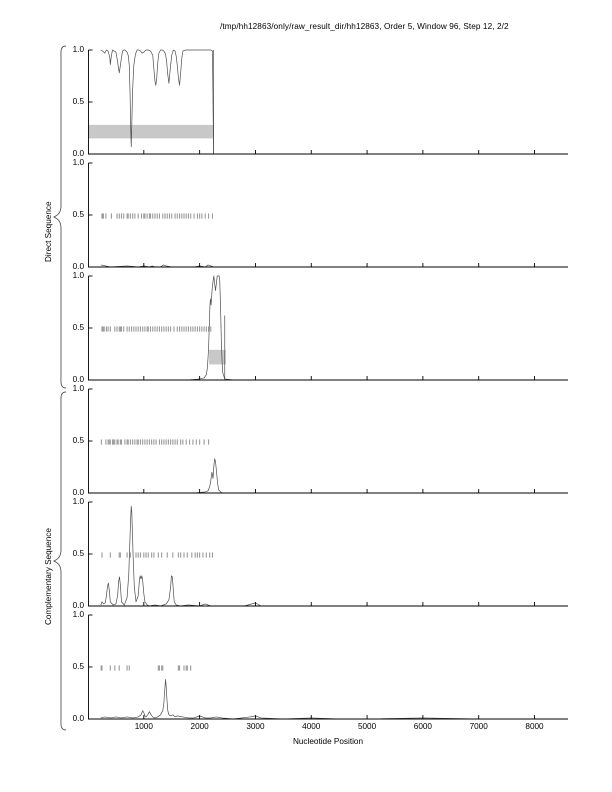 Image resolution: width=612 pixels, height=792 pixels. I want to click on x-tick-label: 1000, so click(143, 726).